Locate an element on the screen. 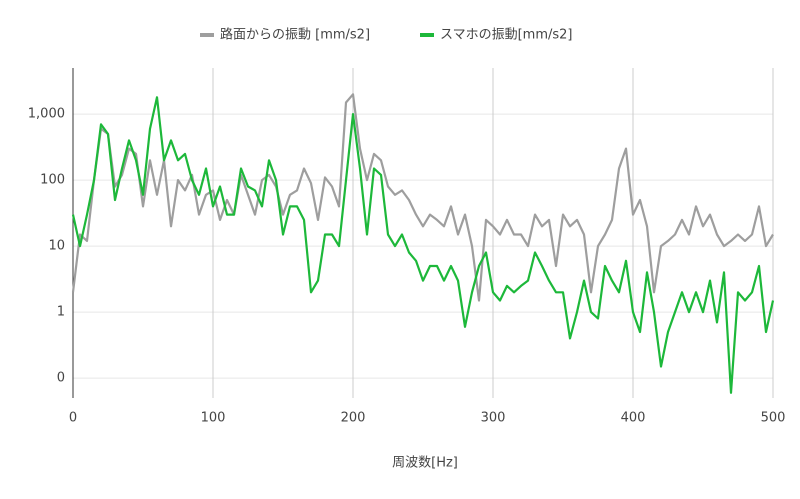  y-tick-label: 1,000 is located at coordinates (46, 114).